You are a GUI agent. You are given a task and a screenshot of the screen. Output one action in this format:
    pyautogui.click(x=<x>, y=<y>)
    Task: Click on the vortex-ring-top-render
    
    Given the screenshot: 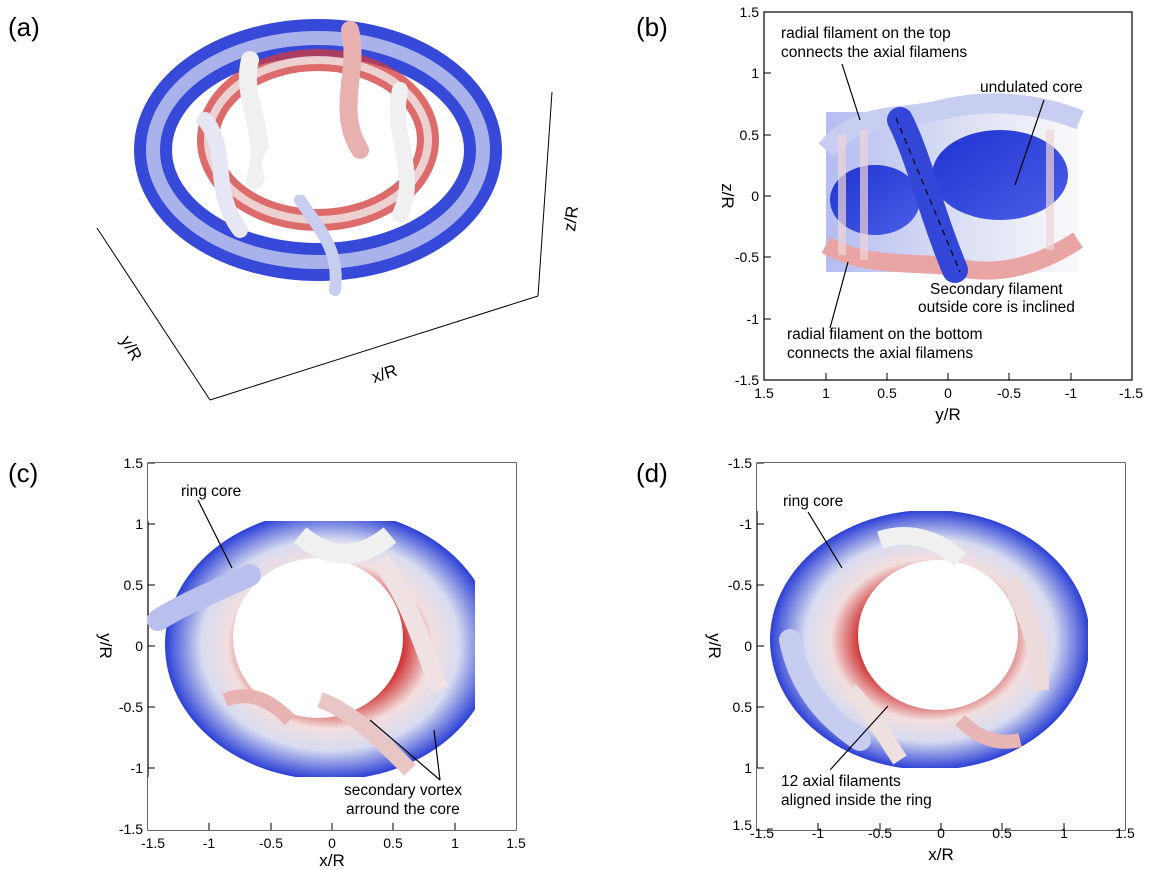 What is the action you would take?
    pyautogui.click(x=331, y=646)
    